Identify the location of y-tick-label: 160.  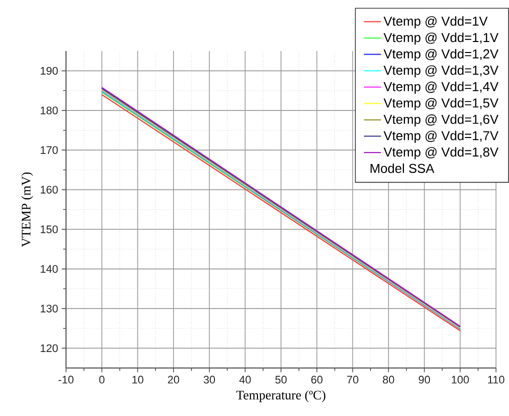
(49, 190).